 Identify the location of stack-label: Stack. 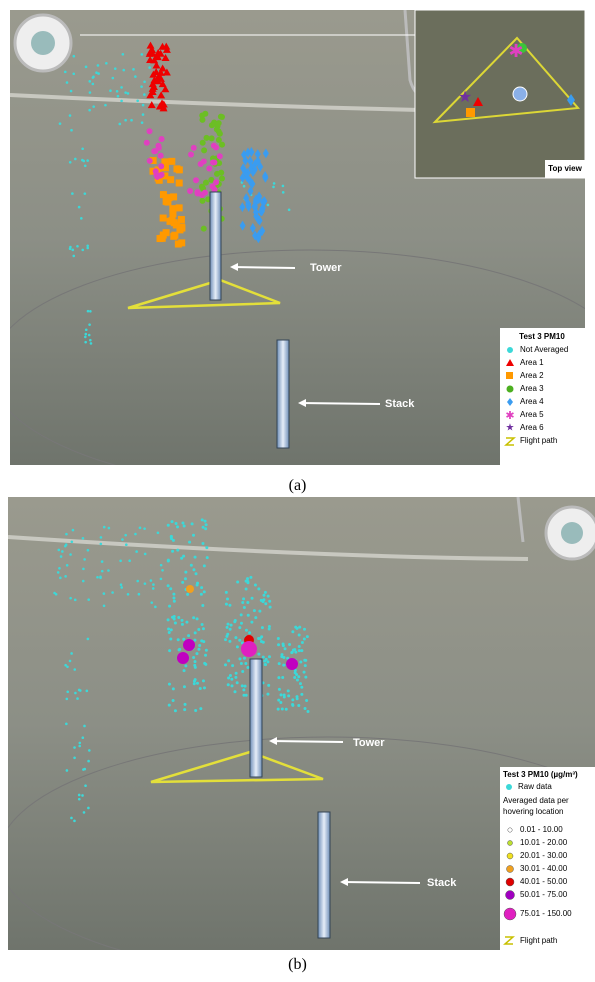
(400, 404).